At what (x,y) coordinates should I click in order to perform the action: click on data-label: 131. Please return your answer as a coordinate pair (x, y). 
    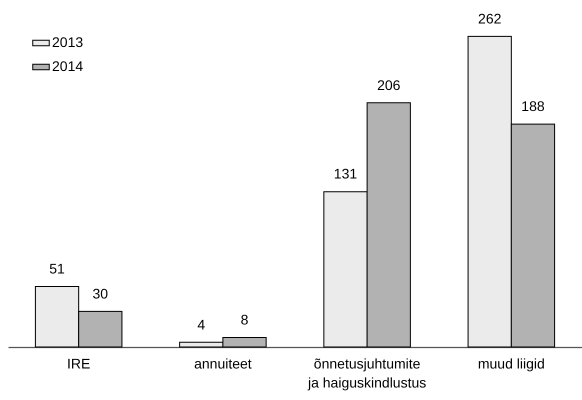
    Looking at the image, I should click on (346, 174).